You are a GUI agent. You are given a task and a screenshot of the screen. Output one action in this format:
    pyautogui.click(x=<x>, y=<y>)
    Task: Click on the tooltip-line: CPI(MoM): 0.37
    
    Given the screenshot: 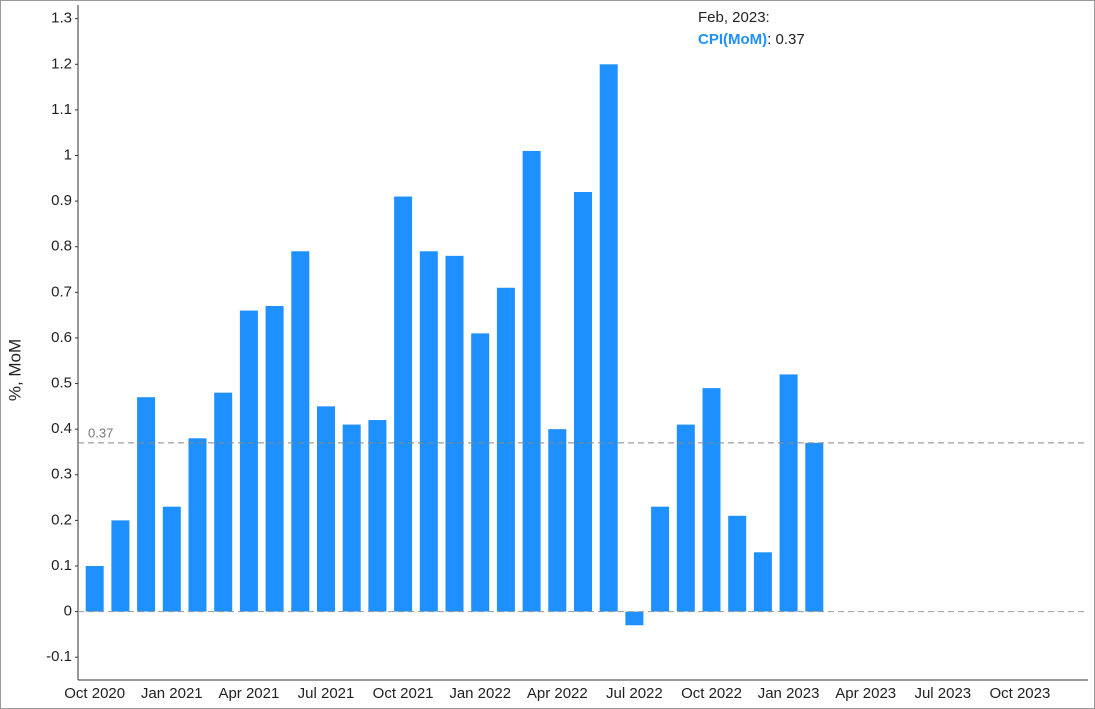 What is the action you would take?
    pyautogui.click(x=751, y=39)
    